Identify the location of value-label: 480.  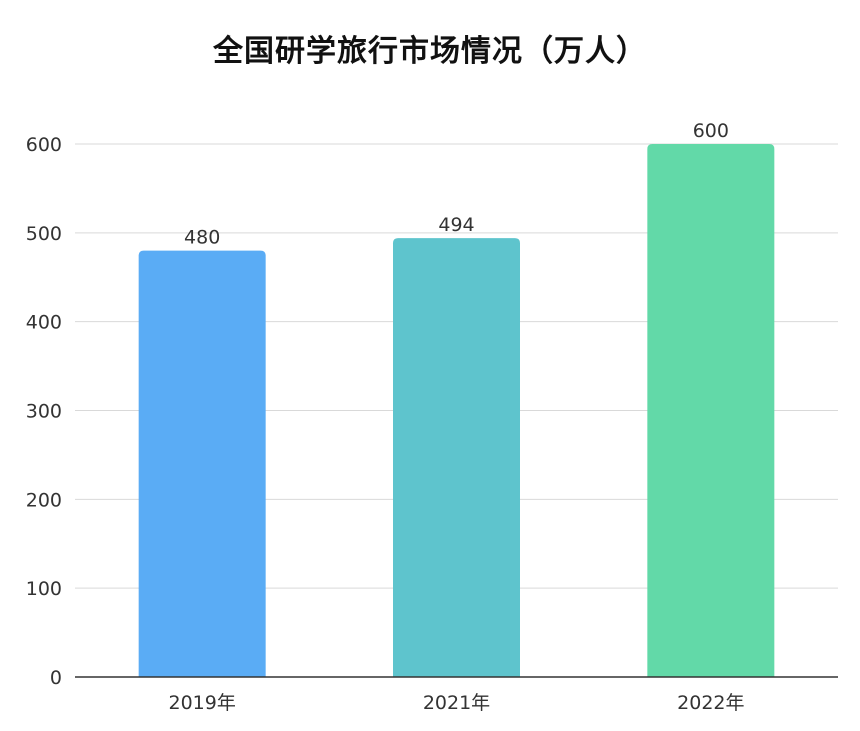
(202, 238).